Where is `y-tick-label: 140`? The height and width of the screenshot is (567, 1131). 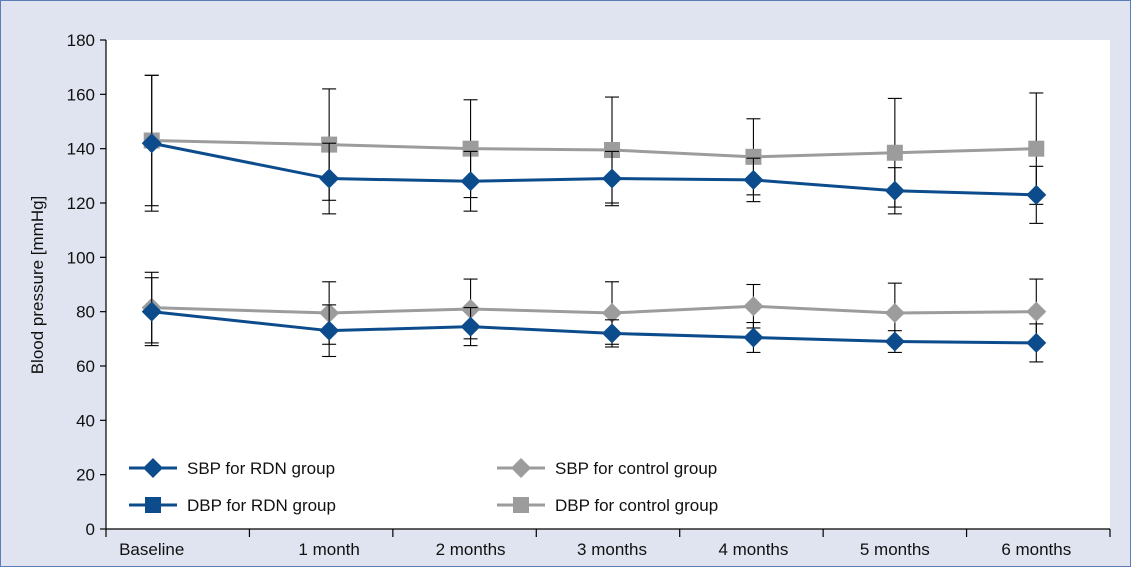
y-tick-label: 140 is located at coordinates (81, 149).